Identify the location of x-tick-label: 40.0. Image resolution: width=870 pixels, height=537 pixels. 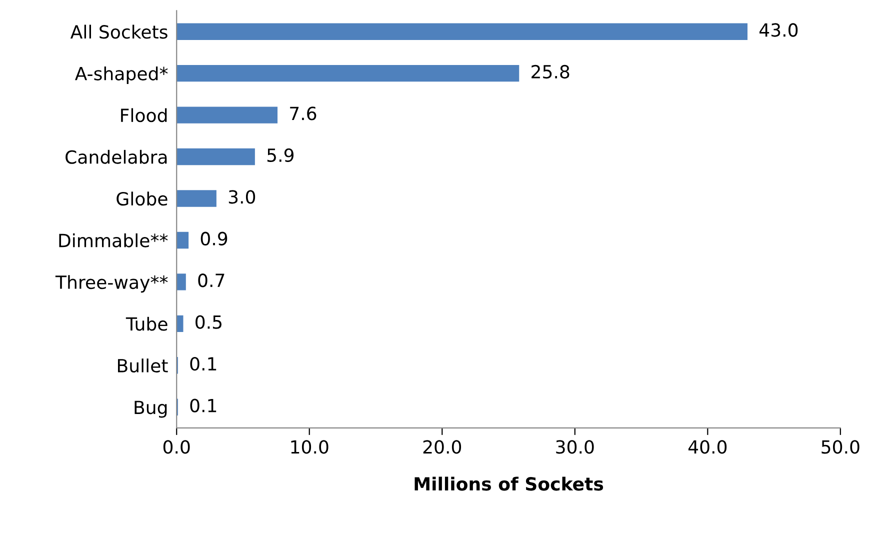
(707, 447).